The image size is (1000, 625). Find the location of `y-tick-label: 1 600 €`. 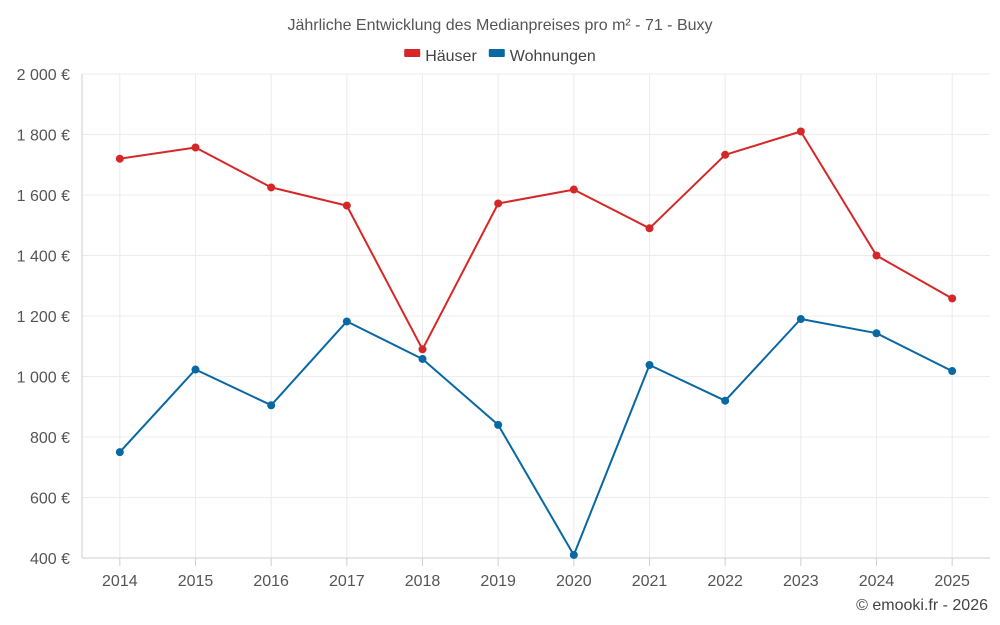

y-tick-label: 1 600 € is located at coordinates (43, 196).